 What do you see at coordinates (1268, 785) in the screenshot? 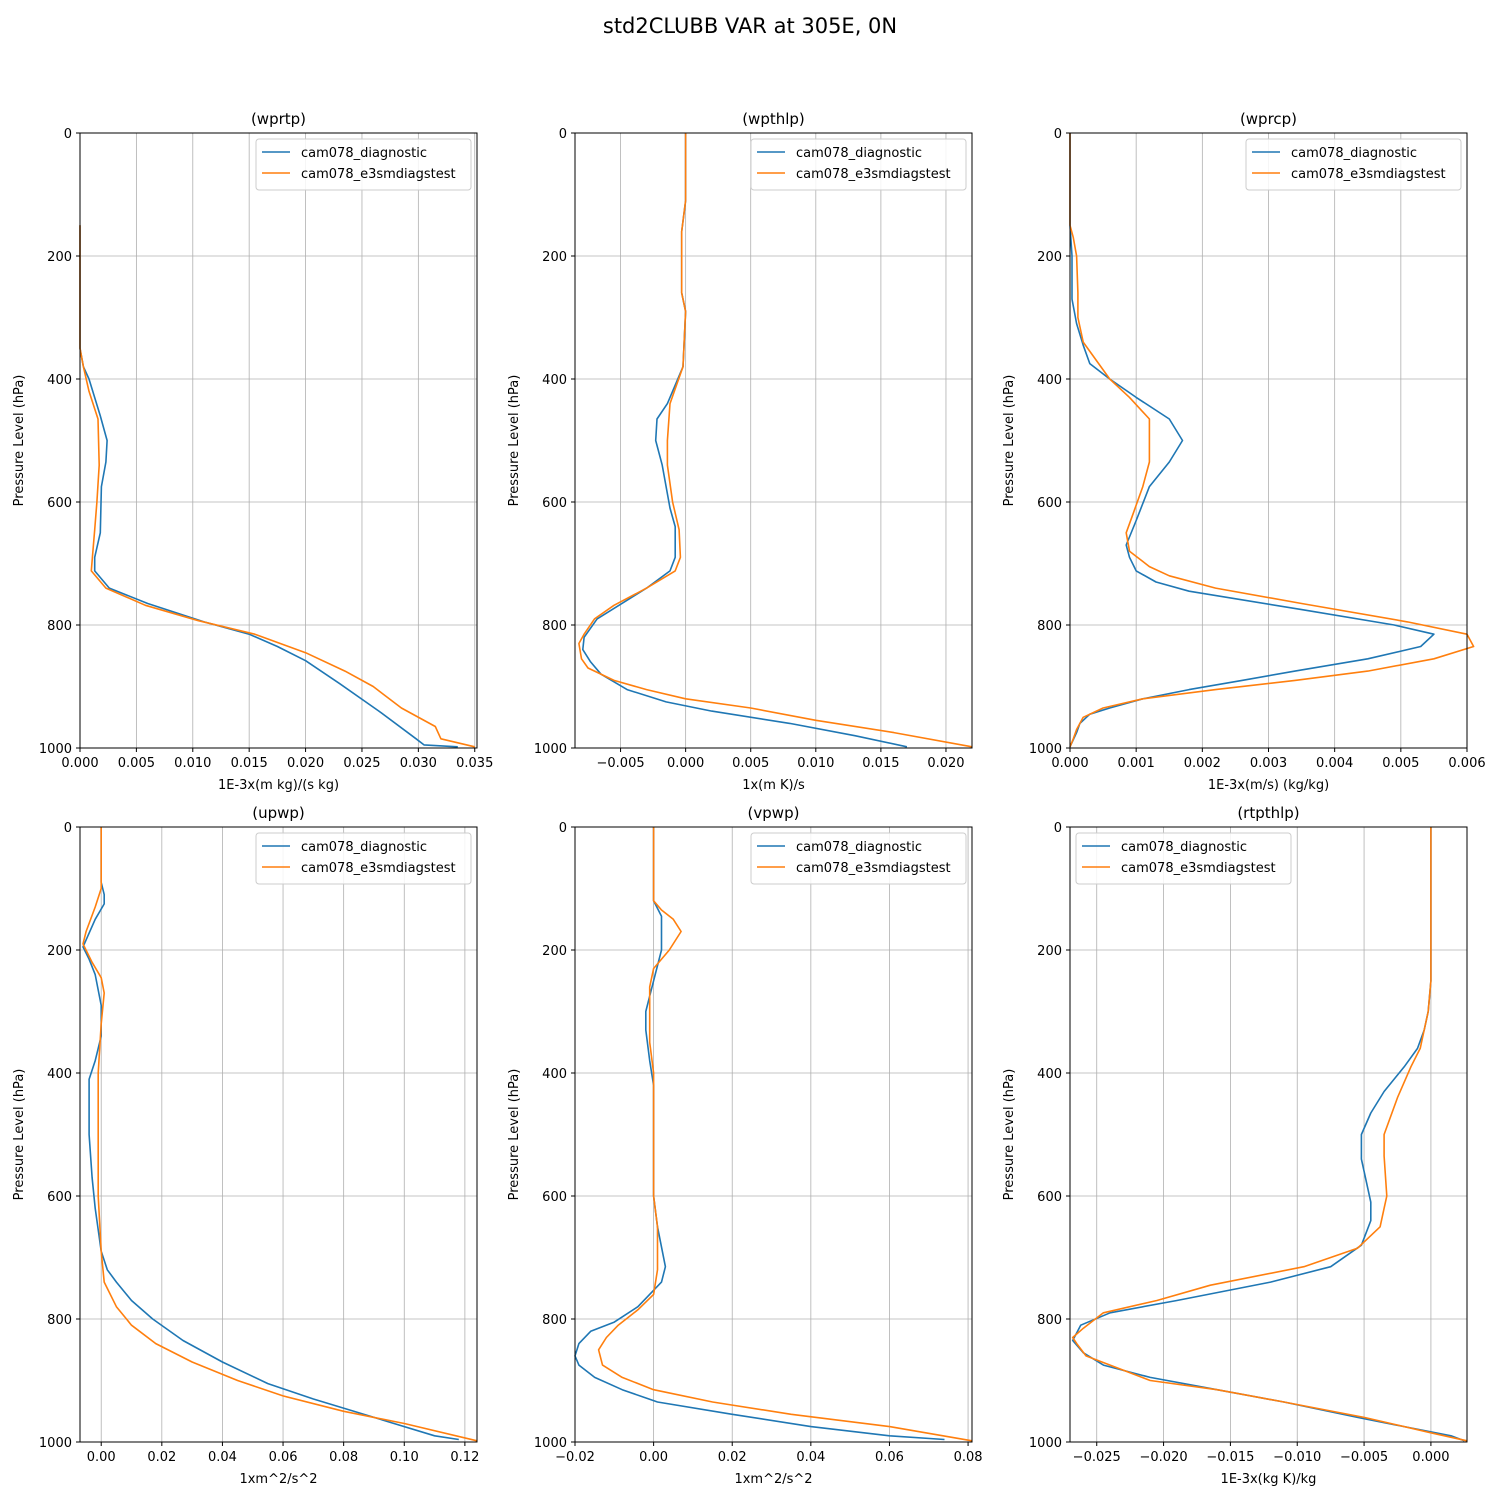
I see `x-axis-label: 1E-3x(m/s) (kg/kg)` at bounding box center [1268, 785].